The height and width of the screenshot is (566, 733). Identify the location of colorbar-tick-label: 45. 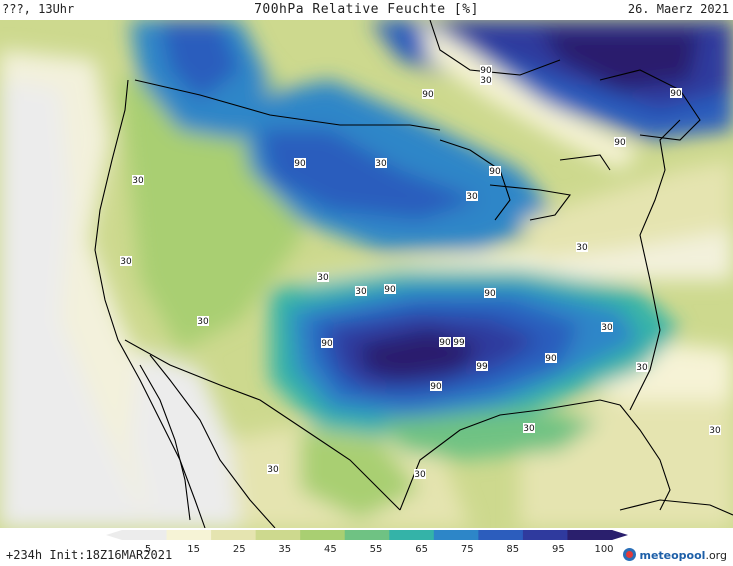
(330, 549).